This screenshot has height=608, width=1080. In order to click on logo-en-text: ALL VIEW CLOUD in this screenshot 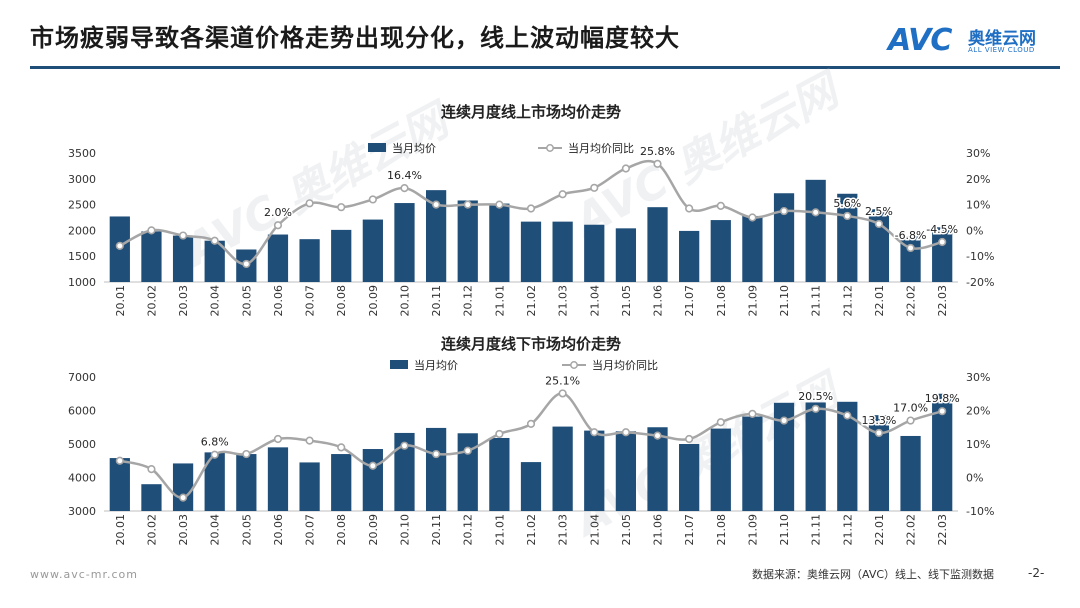, I will do `click(1001, 50)`.